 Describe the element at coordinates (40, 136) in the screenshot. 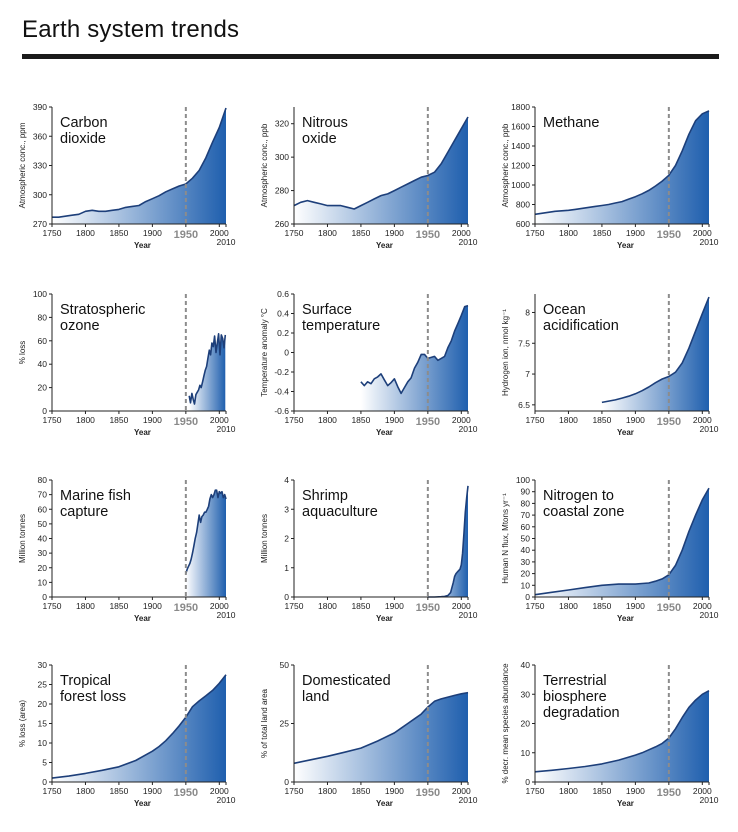

I see `y-tick-label: 360` at that location.